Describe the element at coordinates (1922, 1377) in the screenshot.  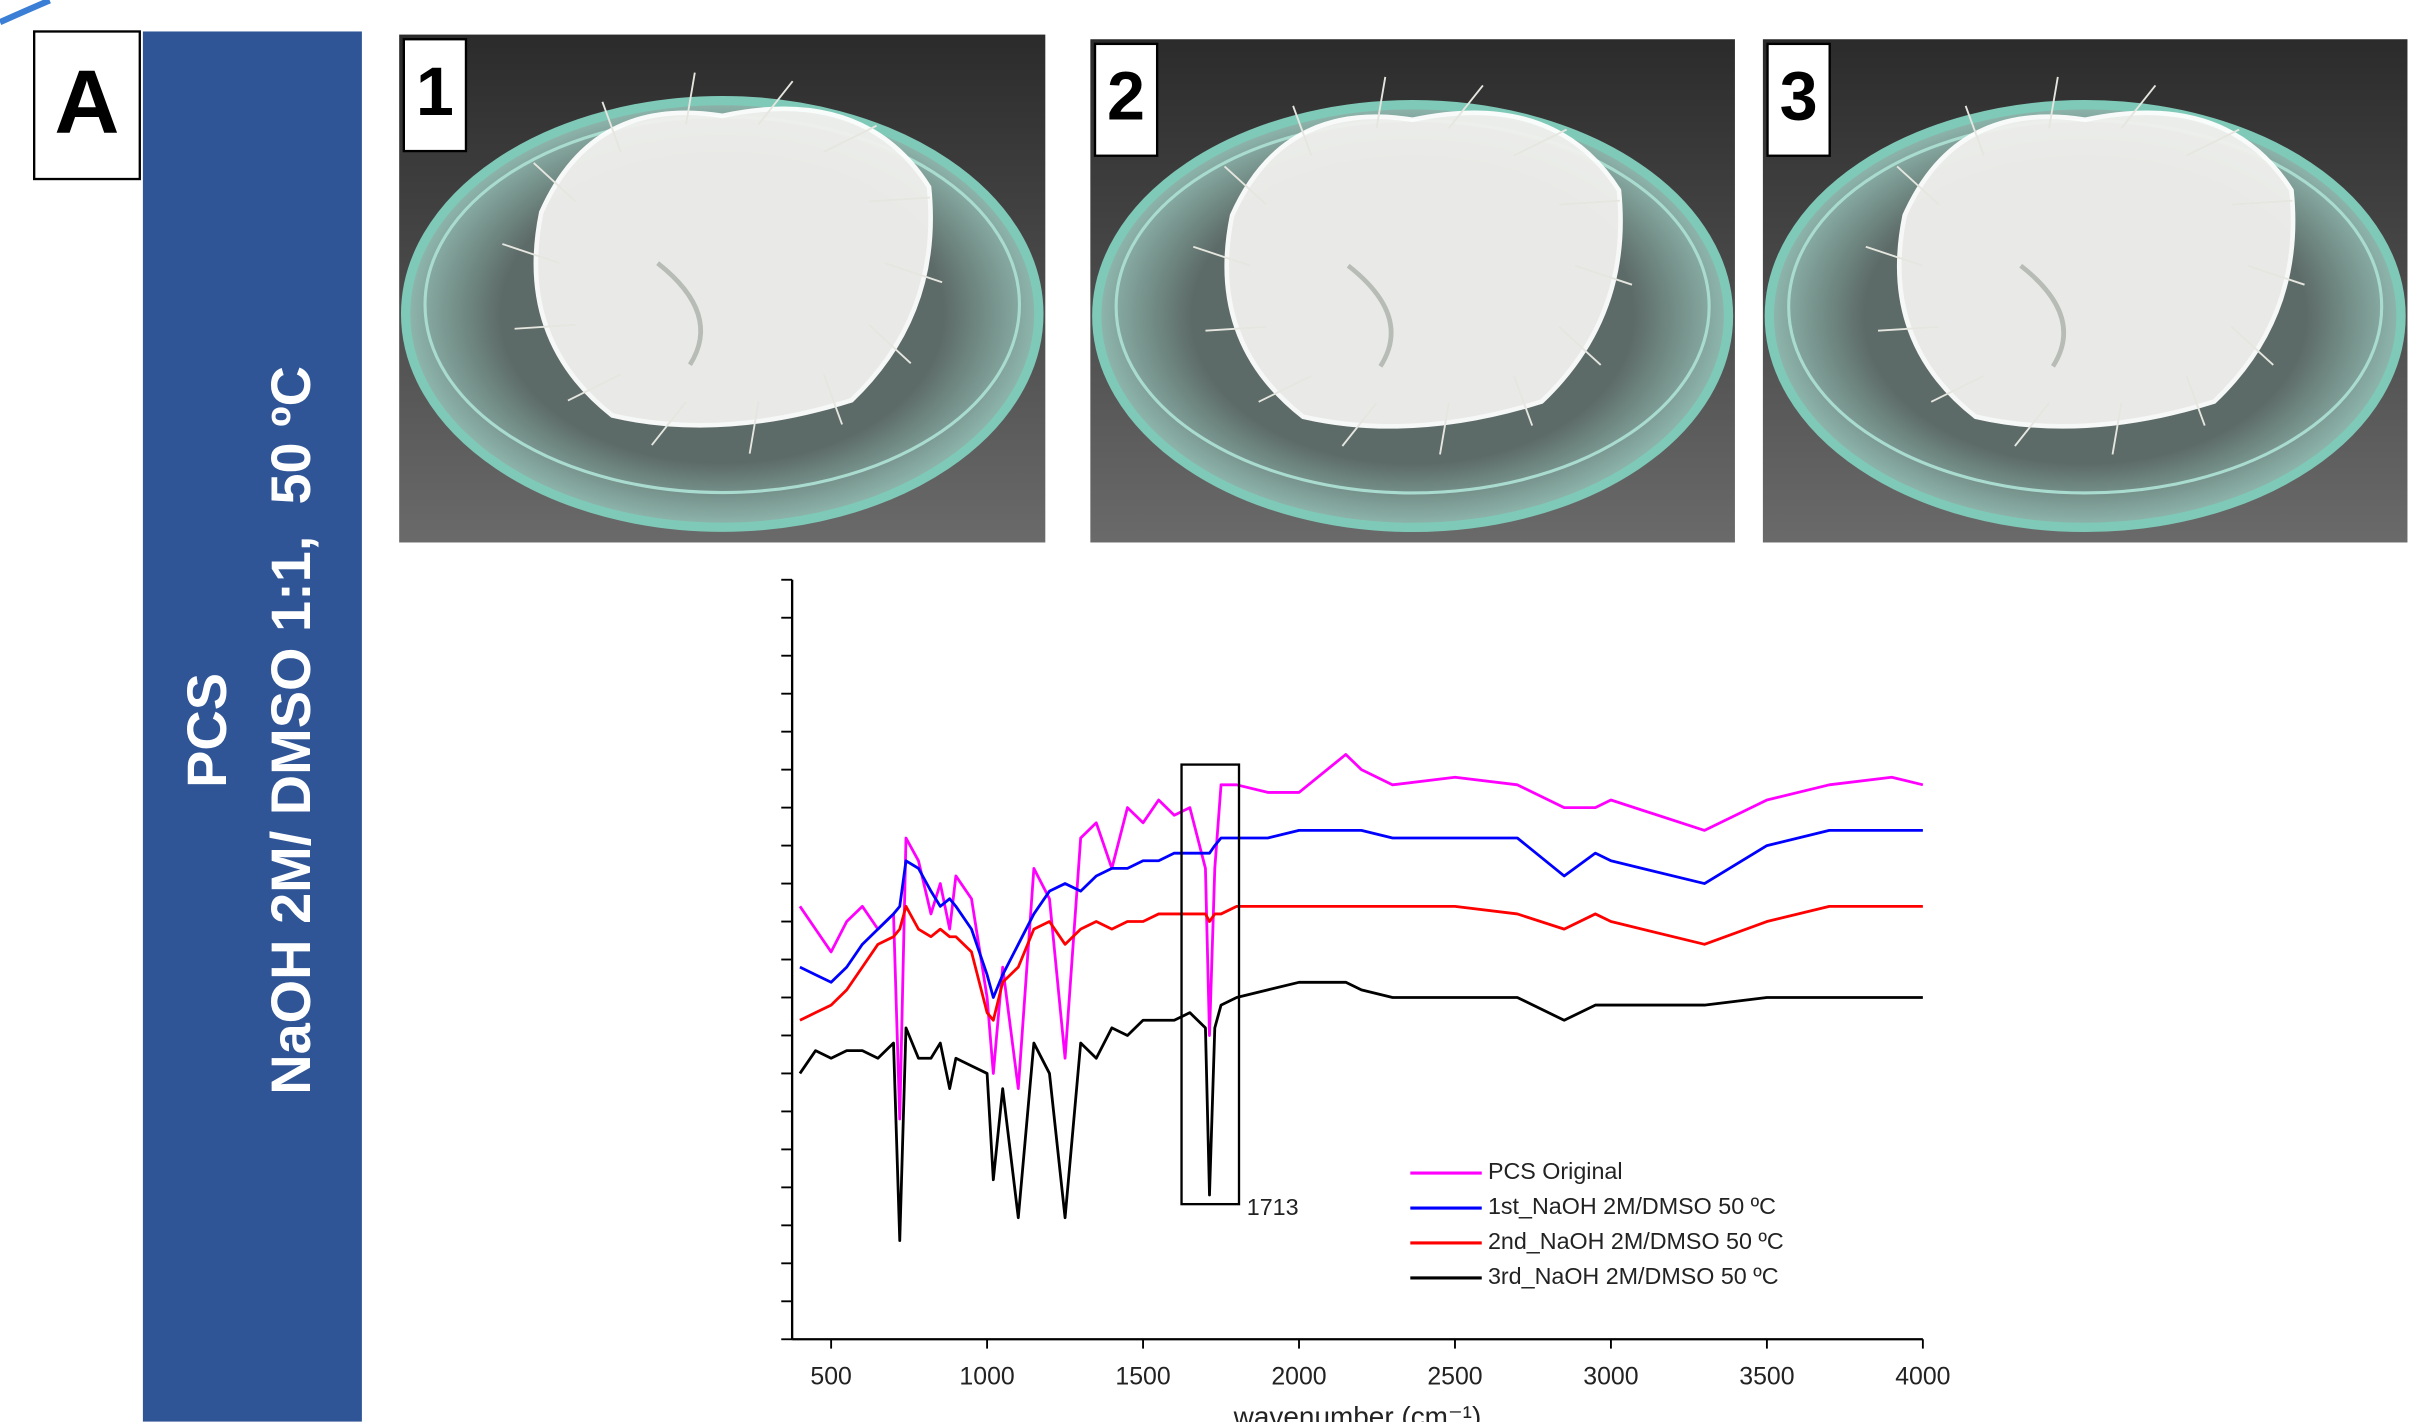
I see `x-tick-label: 4000` at that location.